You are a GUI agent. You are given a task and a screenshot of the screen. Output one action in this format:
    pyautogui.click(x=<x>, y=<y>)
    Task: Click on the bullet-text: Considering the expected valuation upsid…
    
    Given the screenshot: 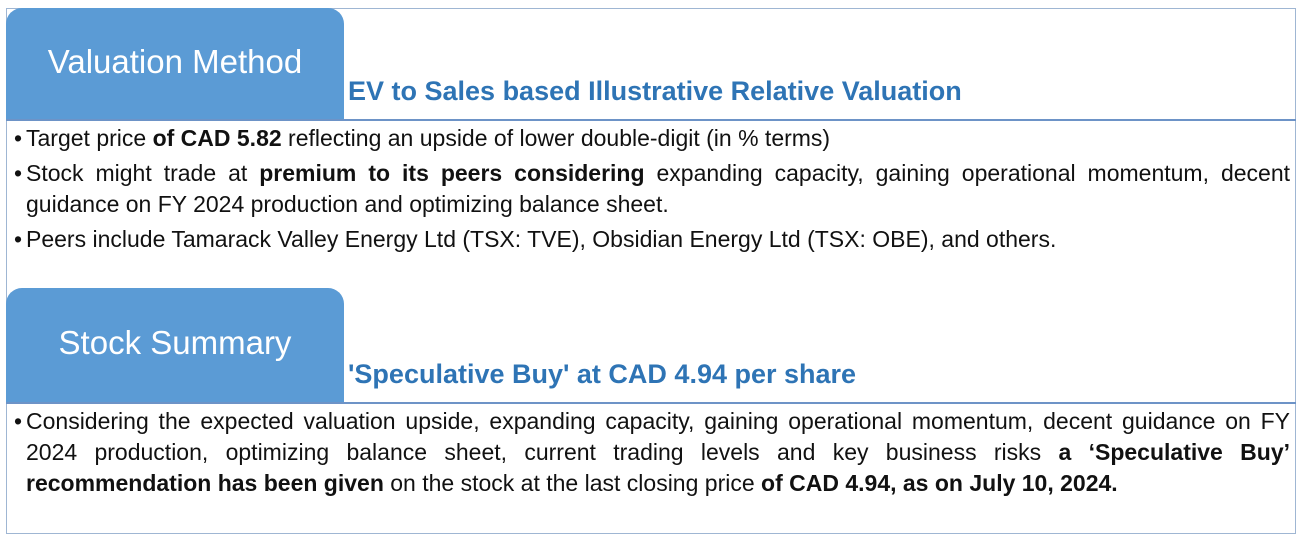 What is the action you would take?
    pyautogui.click(x=658, y=436)
    